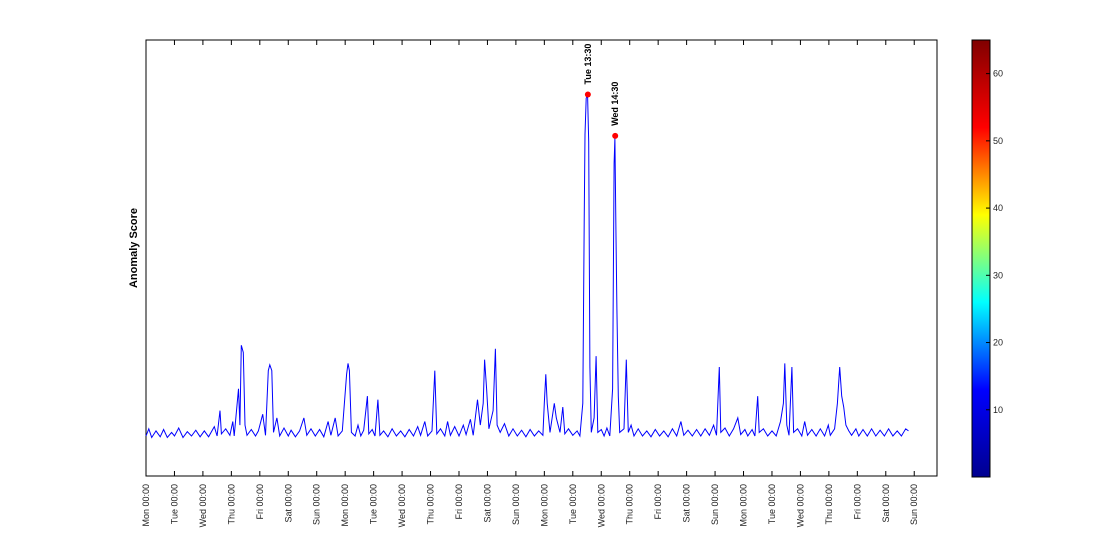  Describe the element at coordinates (615, 104) in the screenshot. I see `peak-label: Wed 14:30` at that location.